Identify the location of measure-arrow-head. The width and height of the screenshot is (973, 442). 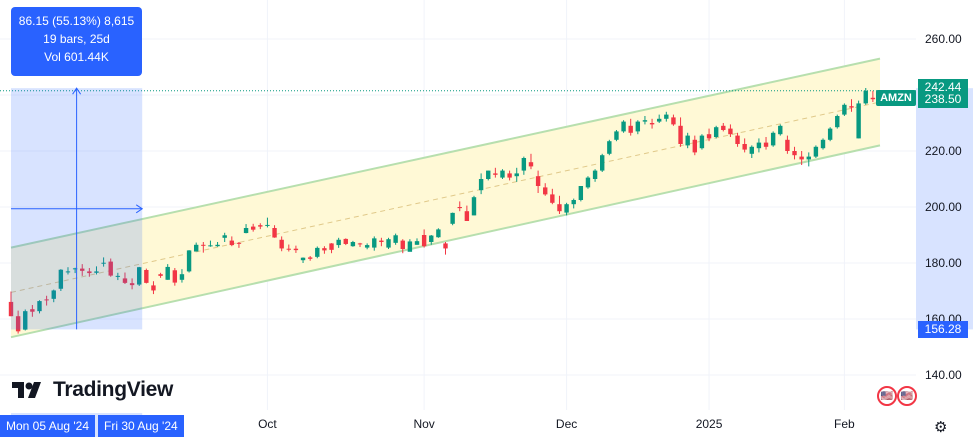
(77, 91).